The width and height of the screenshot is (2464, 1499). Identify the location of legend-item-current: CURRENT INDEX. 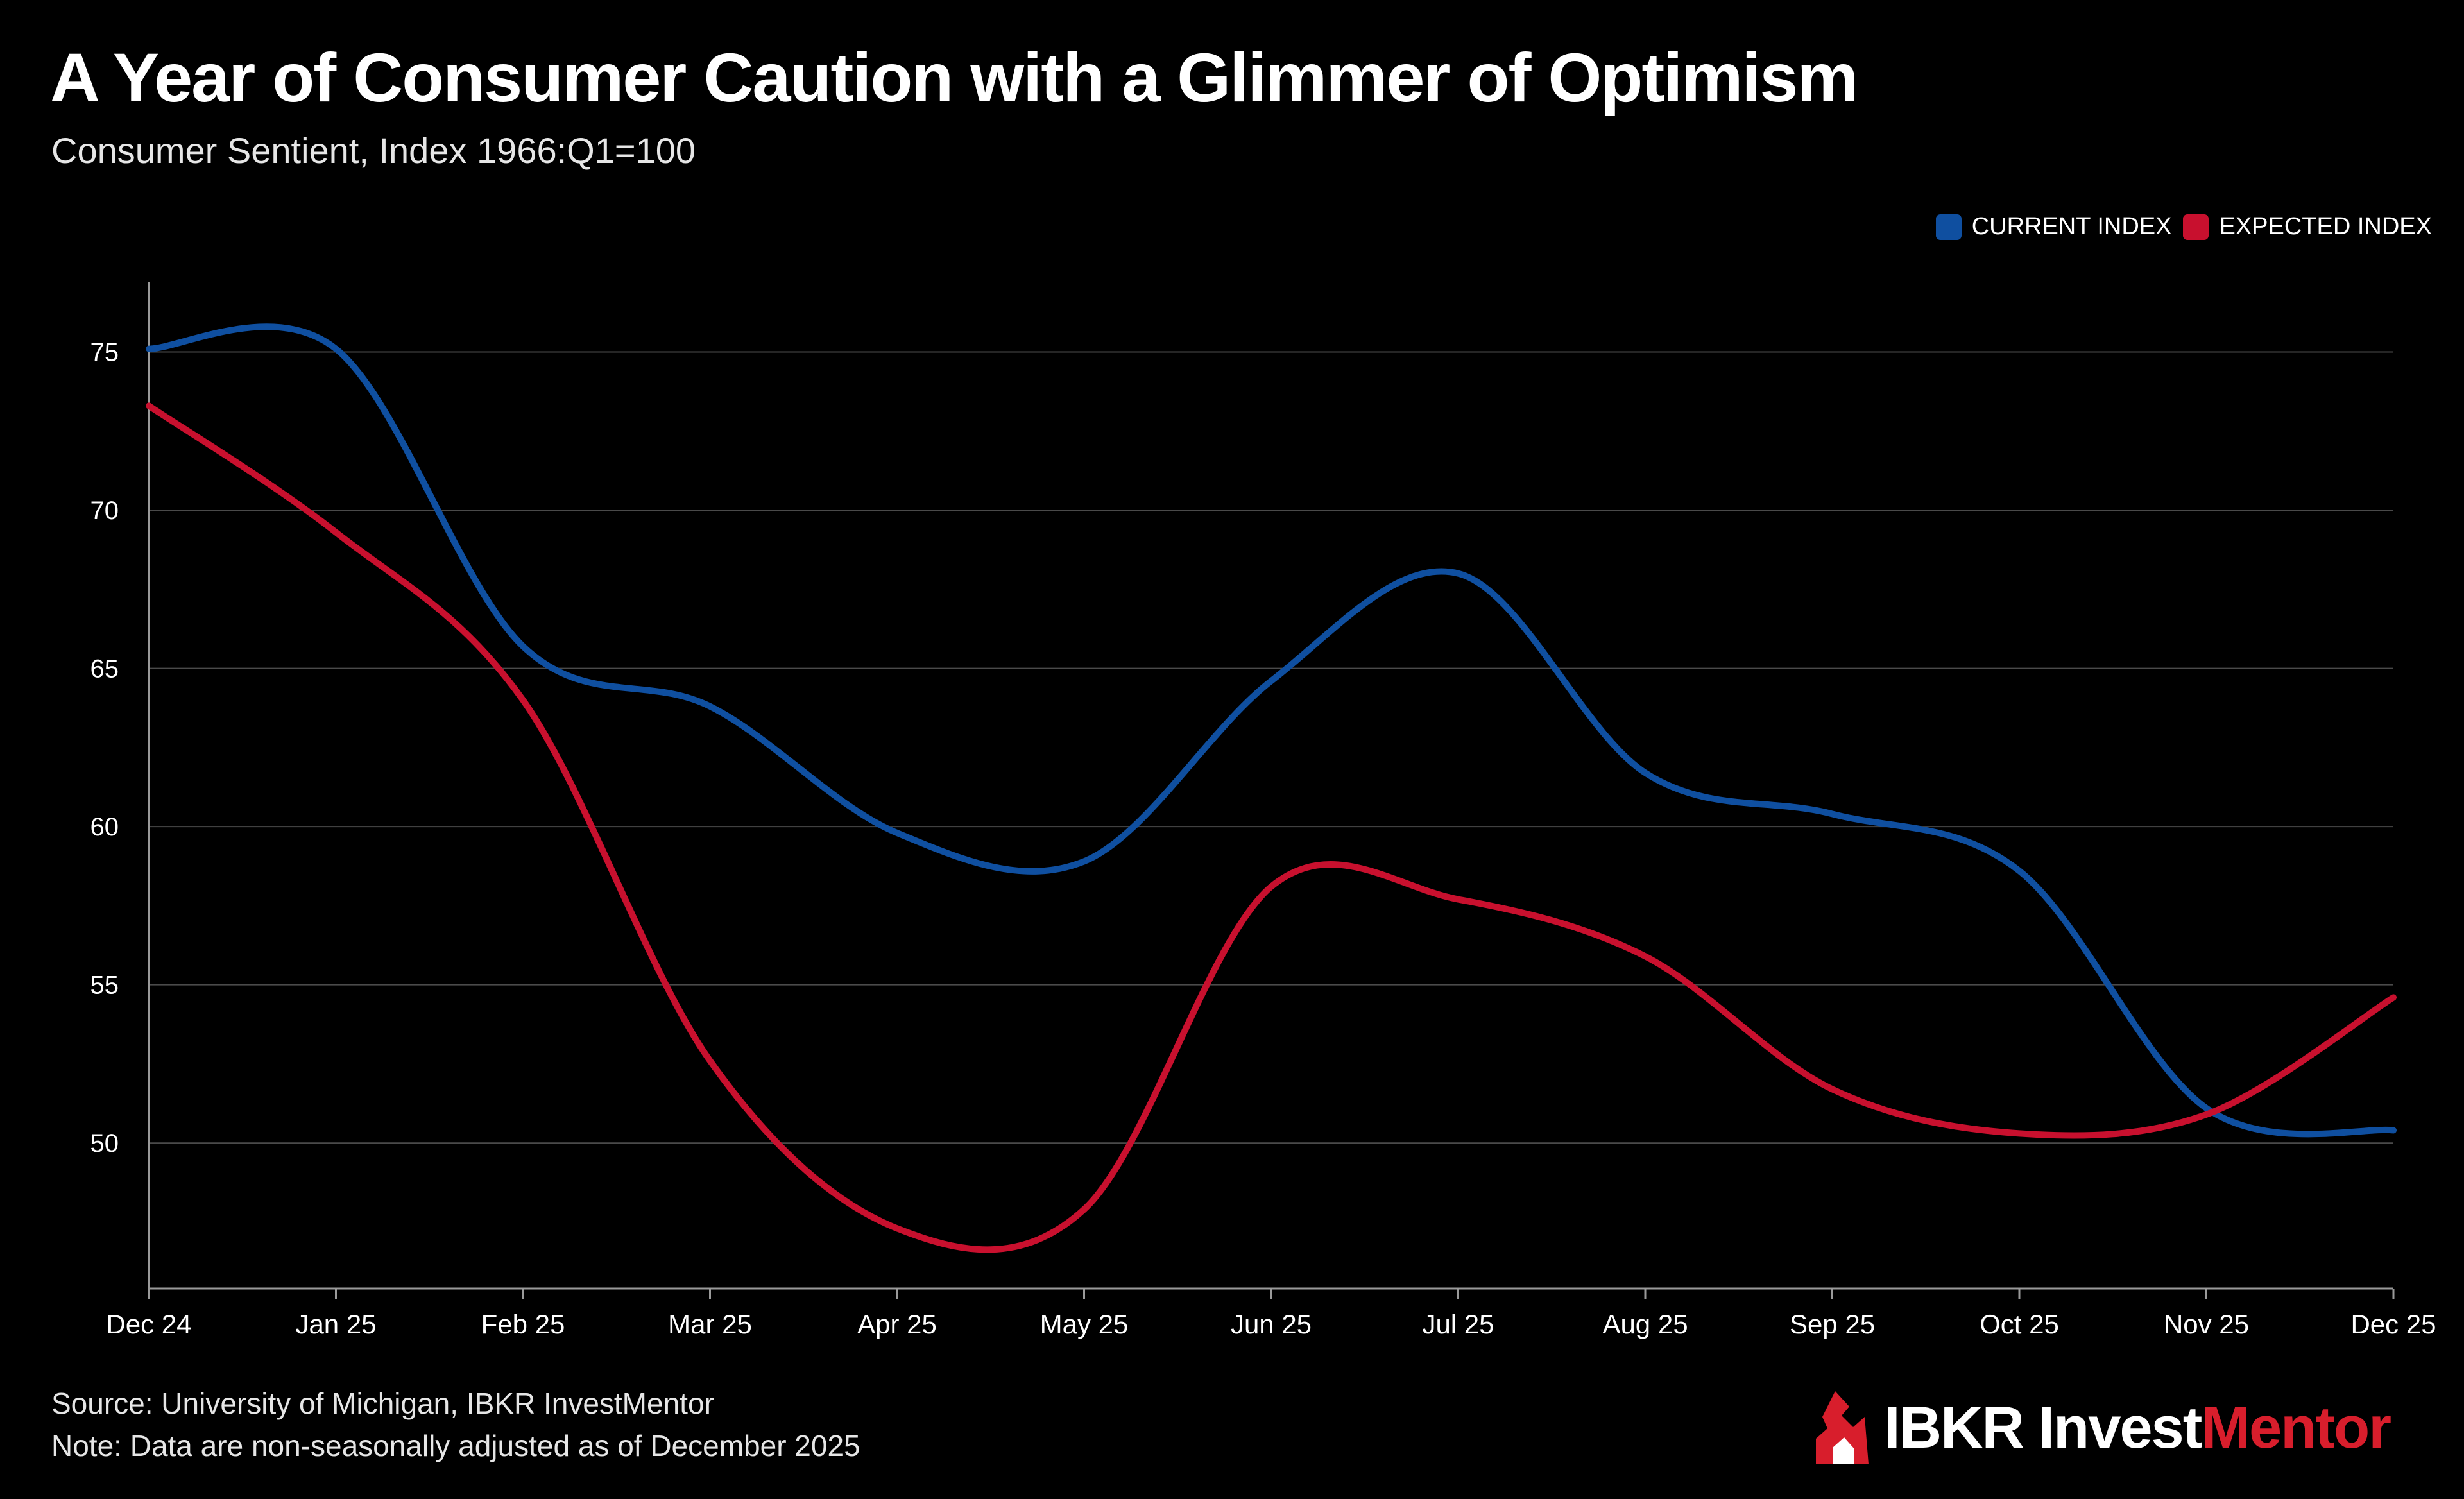
(2053, 227).